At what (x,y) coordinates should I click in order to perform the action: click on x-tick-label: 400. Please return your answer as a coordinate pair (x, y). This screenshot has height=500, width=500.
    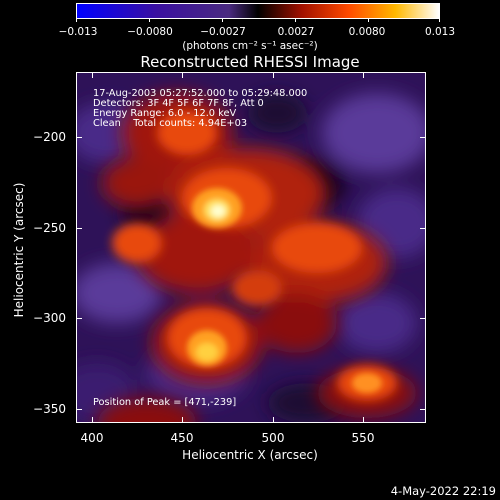
    Looking at the image, I should click on (92, 438).